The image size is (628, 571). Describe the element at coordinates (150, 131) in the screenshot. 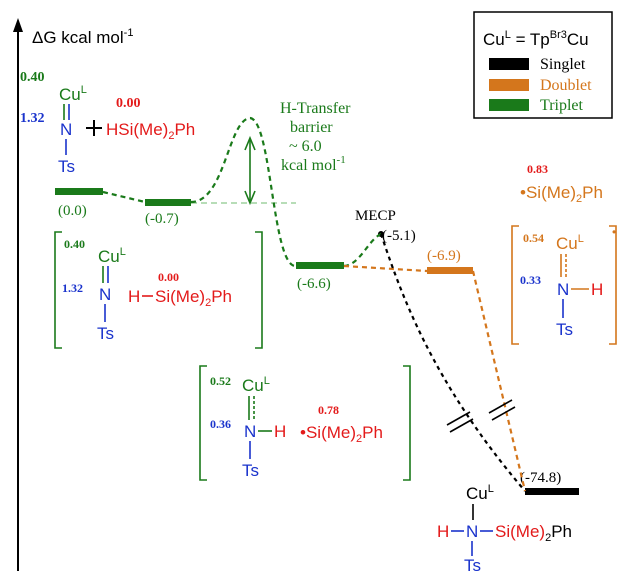

I see `hsi-label: HSi(Me)2Ph` at that location.